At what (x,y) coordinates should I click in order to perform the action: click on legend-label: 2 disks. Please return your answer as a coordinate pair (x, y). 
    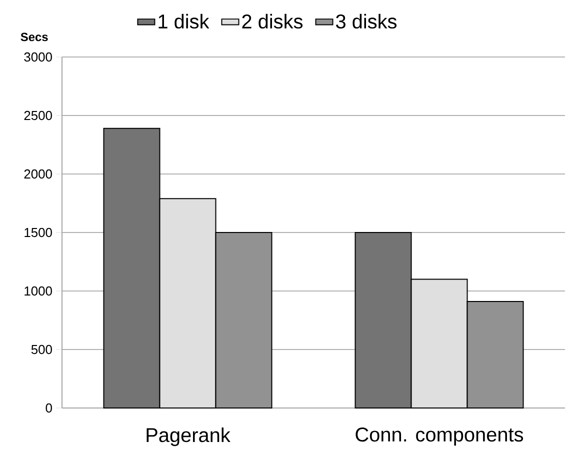
    Looking at the image, I should click on (272, 21).